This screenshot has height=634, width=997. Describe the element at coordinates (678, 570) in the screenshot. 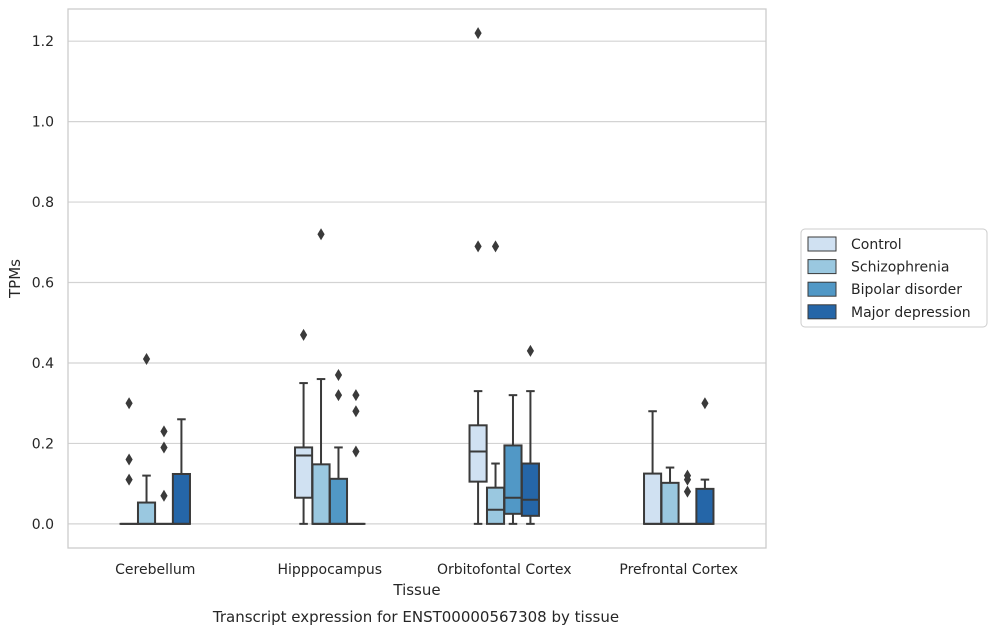

I see `x-tick-label: Prefrontal Cortex` at that location.